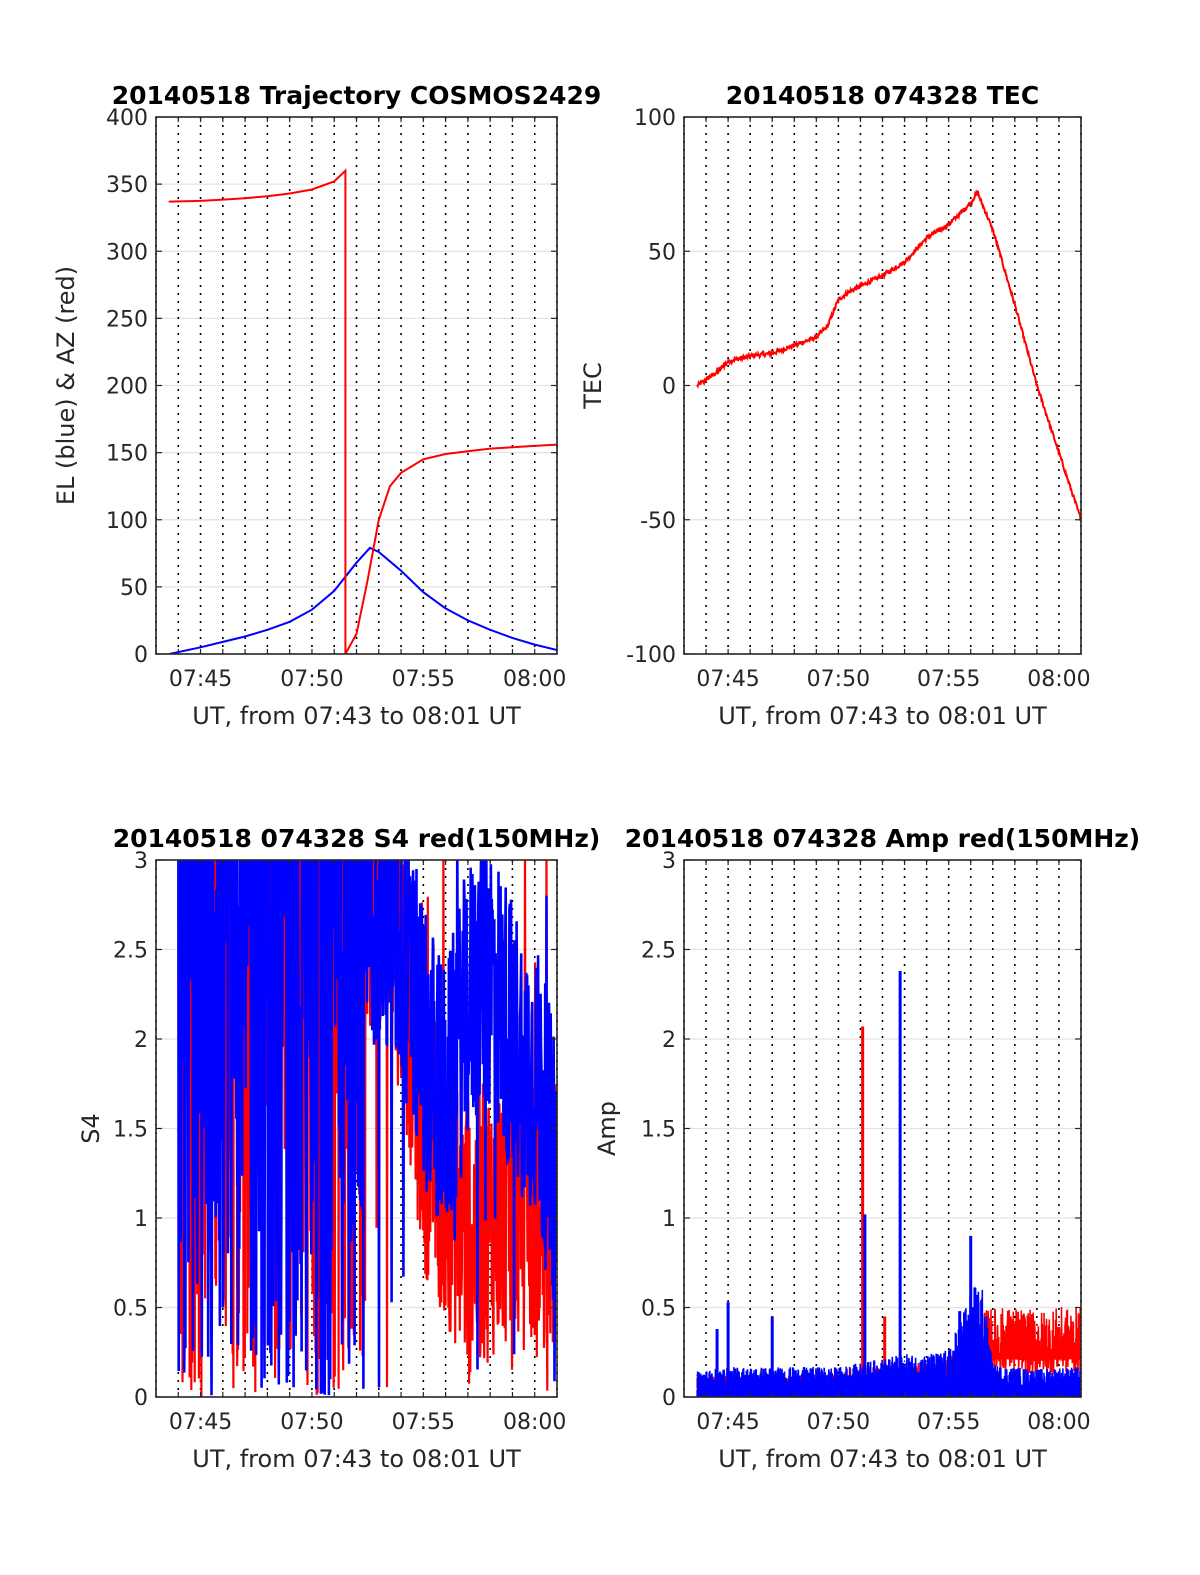 The height and width of the screenshot is (1575, 1200). I want to click on chart-title: 20140518 Trajectory COSMOS2429, so click(357, 95).